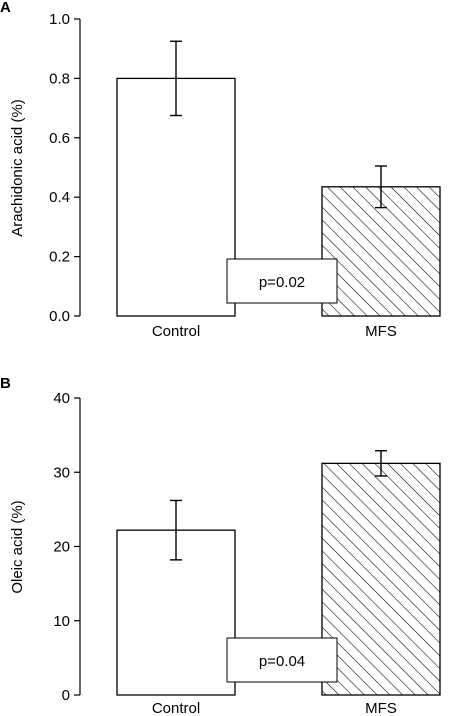  I want to click on panel-b-label: B, so click(5, 383).